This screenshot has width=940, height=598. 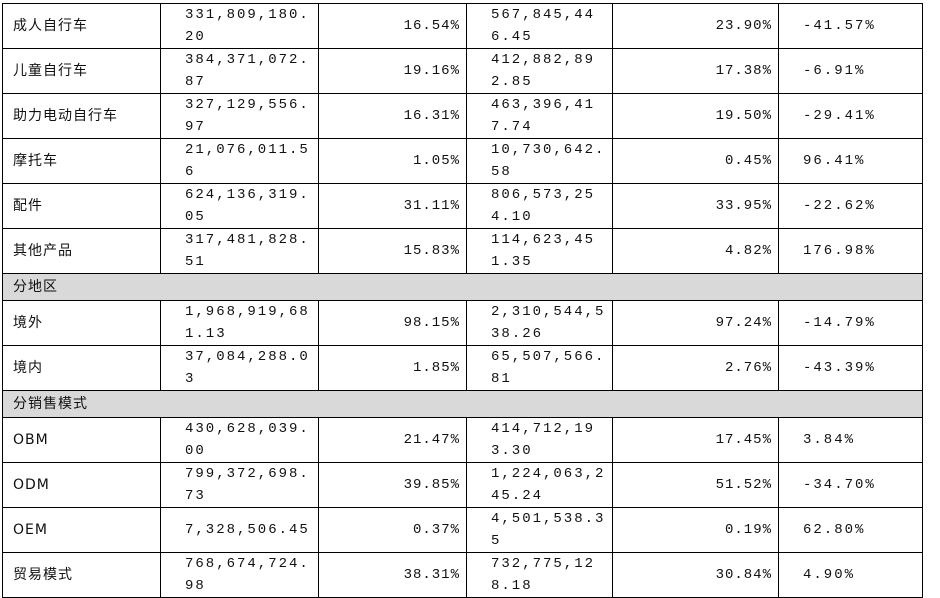 I want to click on cell: 38.31%, so click(x=392, y=575).